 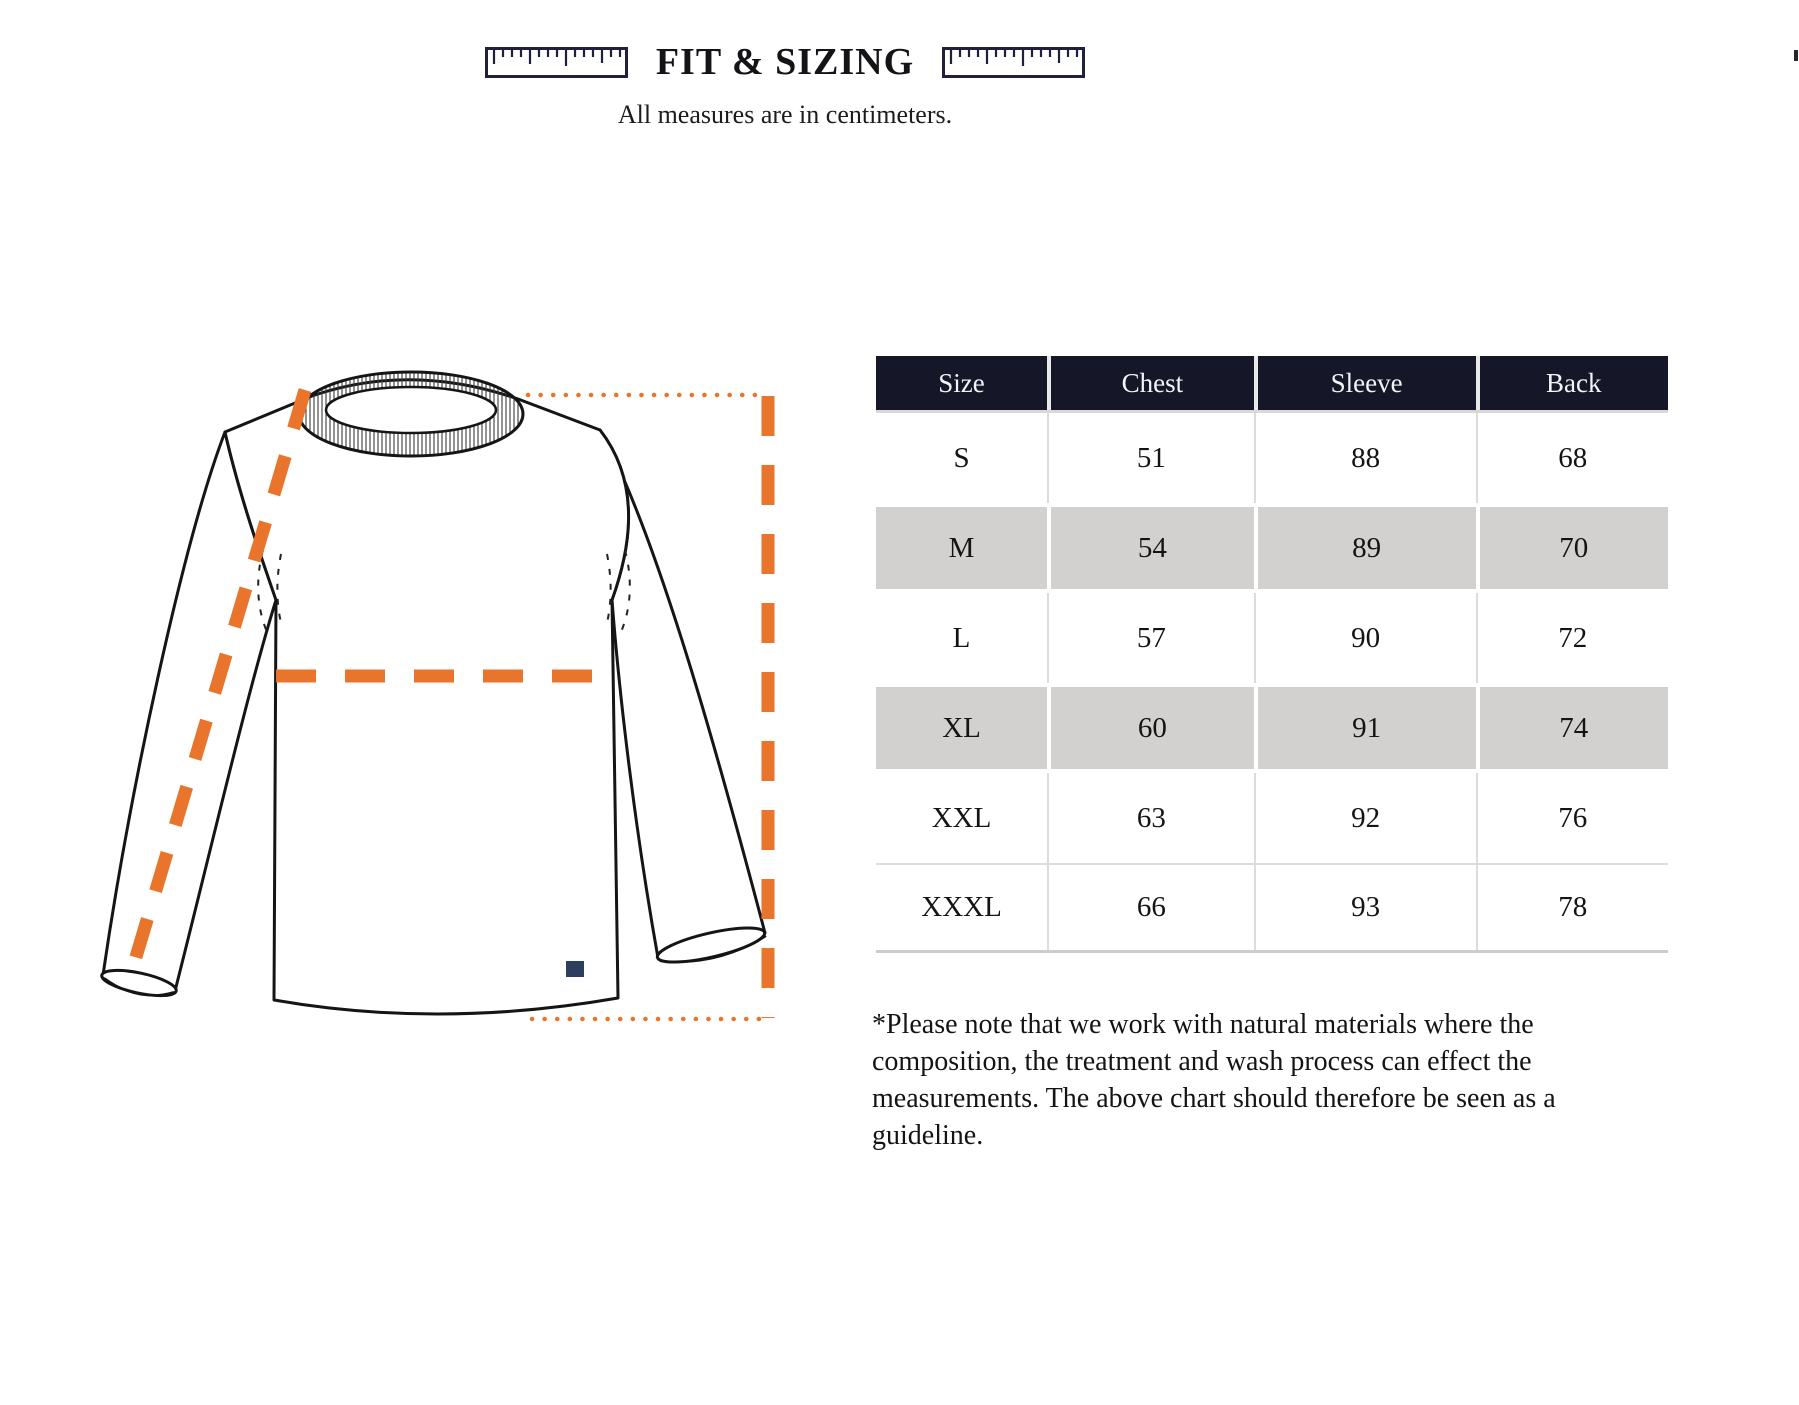 What do you see at coordinates (928, 1135) in the screenshot?
I see `footnote-line: guideline.` at bounding box center [928, 1135].